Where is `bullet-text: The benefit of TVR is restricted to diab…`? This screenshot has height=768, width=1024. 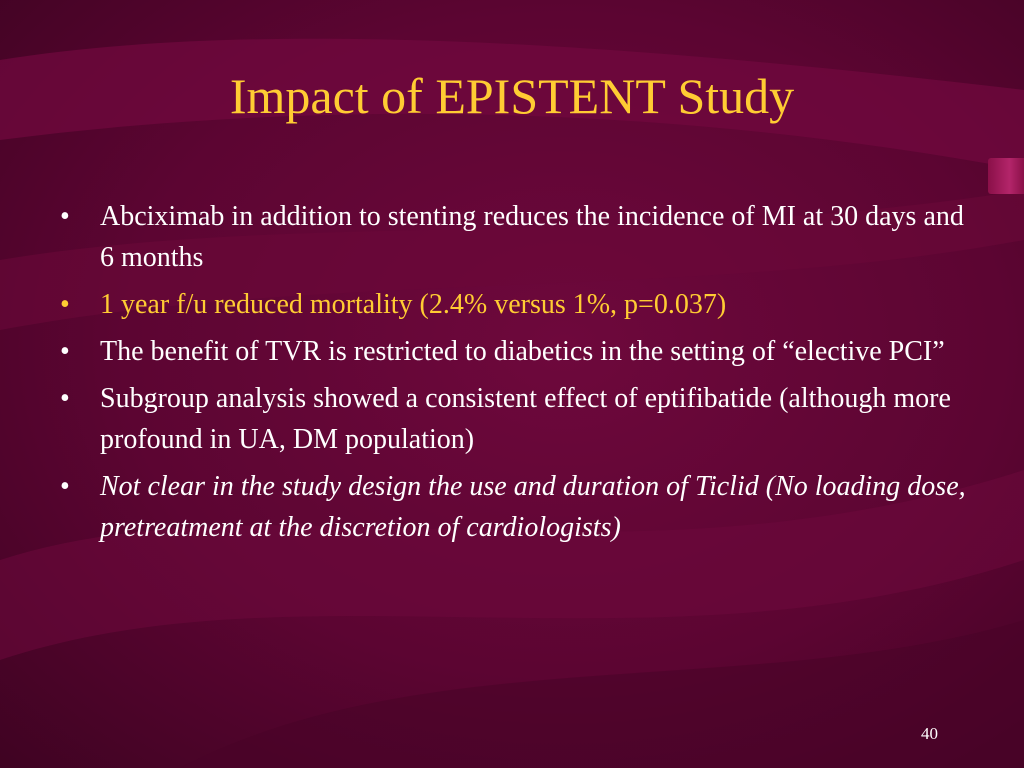 bullet-text: The benefit of TVR is restricted to diab… is located at coordinates (522, 351).